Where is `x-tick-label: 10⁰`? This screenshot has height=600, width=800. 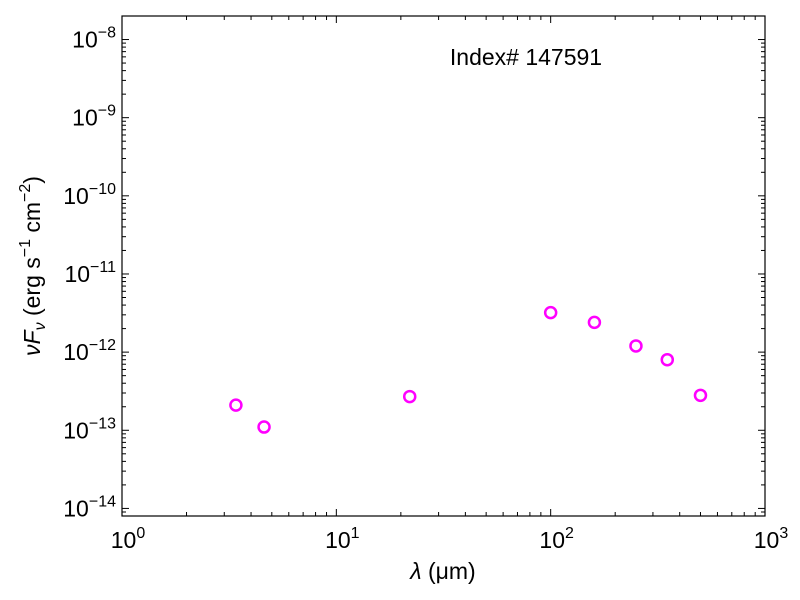
x-tick-label: 10⁰ is located at coordinates (128, 539).